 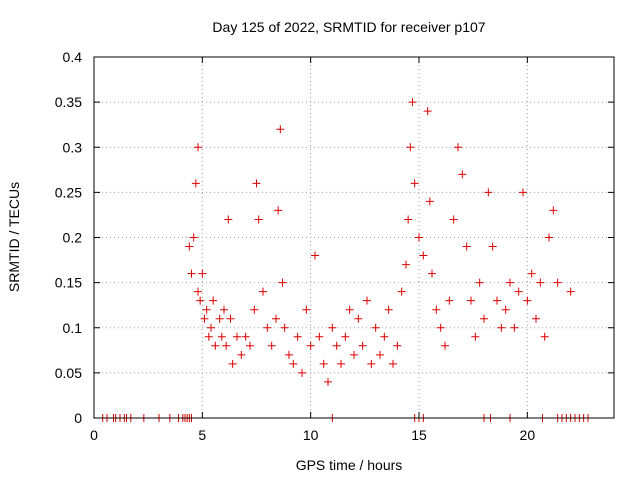 I want to click on y-tick-label: 0.35, so click(x=68, y=102).